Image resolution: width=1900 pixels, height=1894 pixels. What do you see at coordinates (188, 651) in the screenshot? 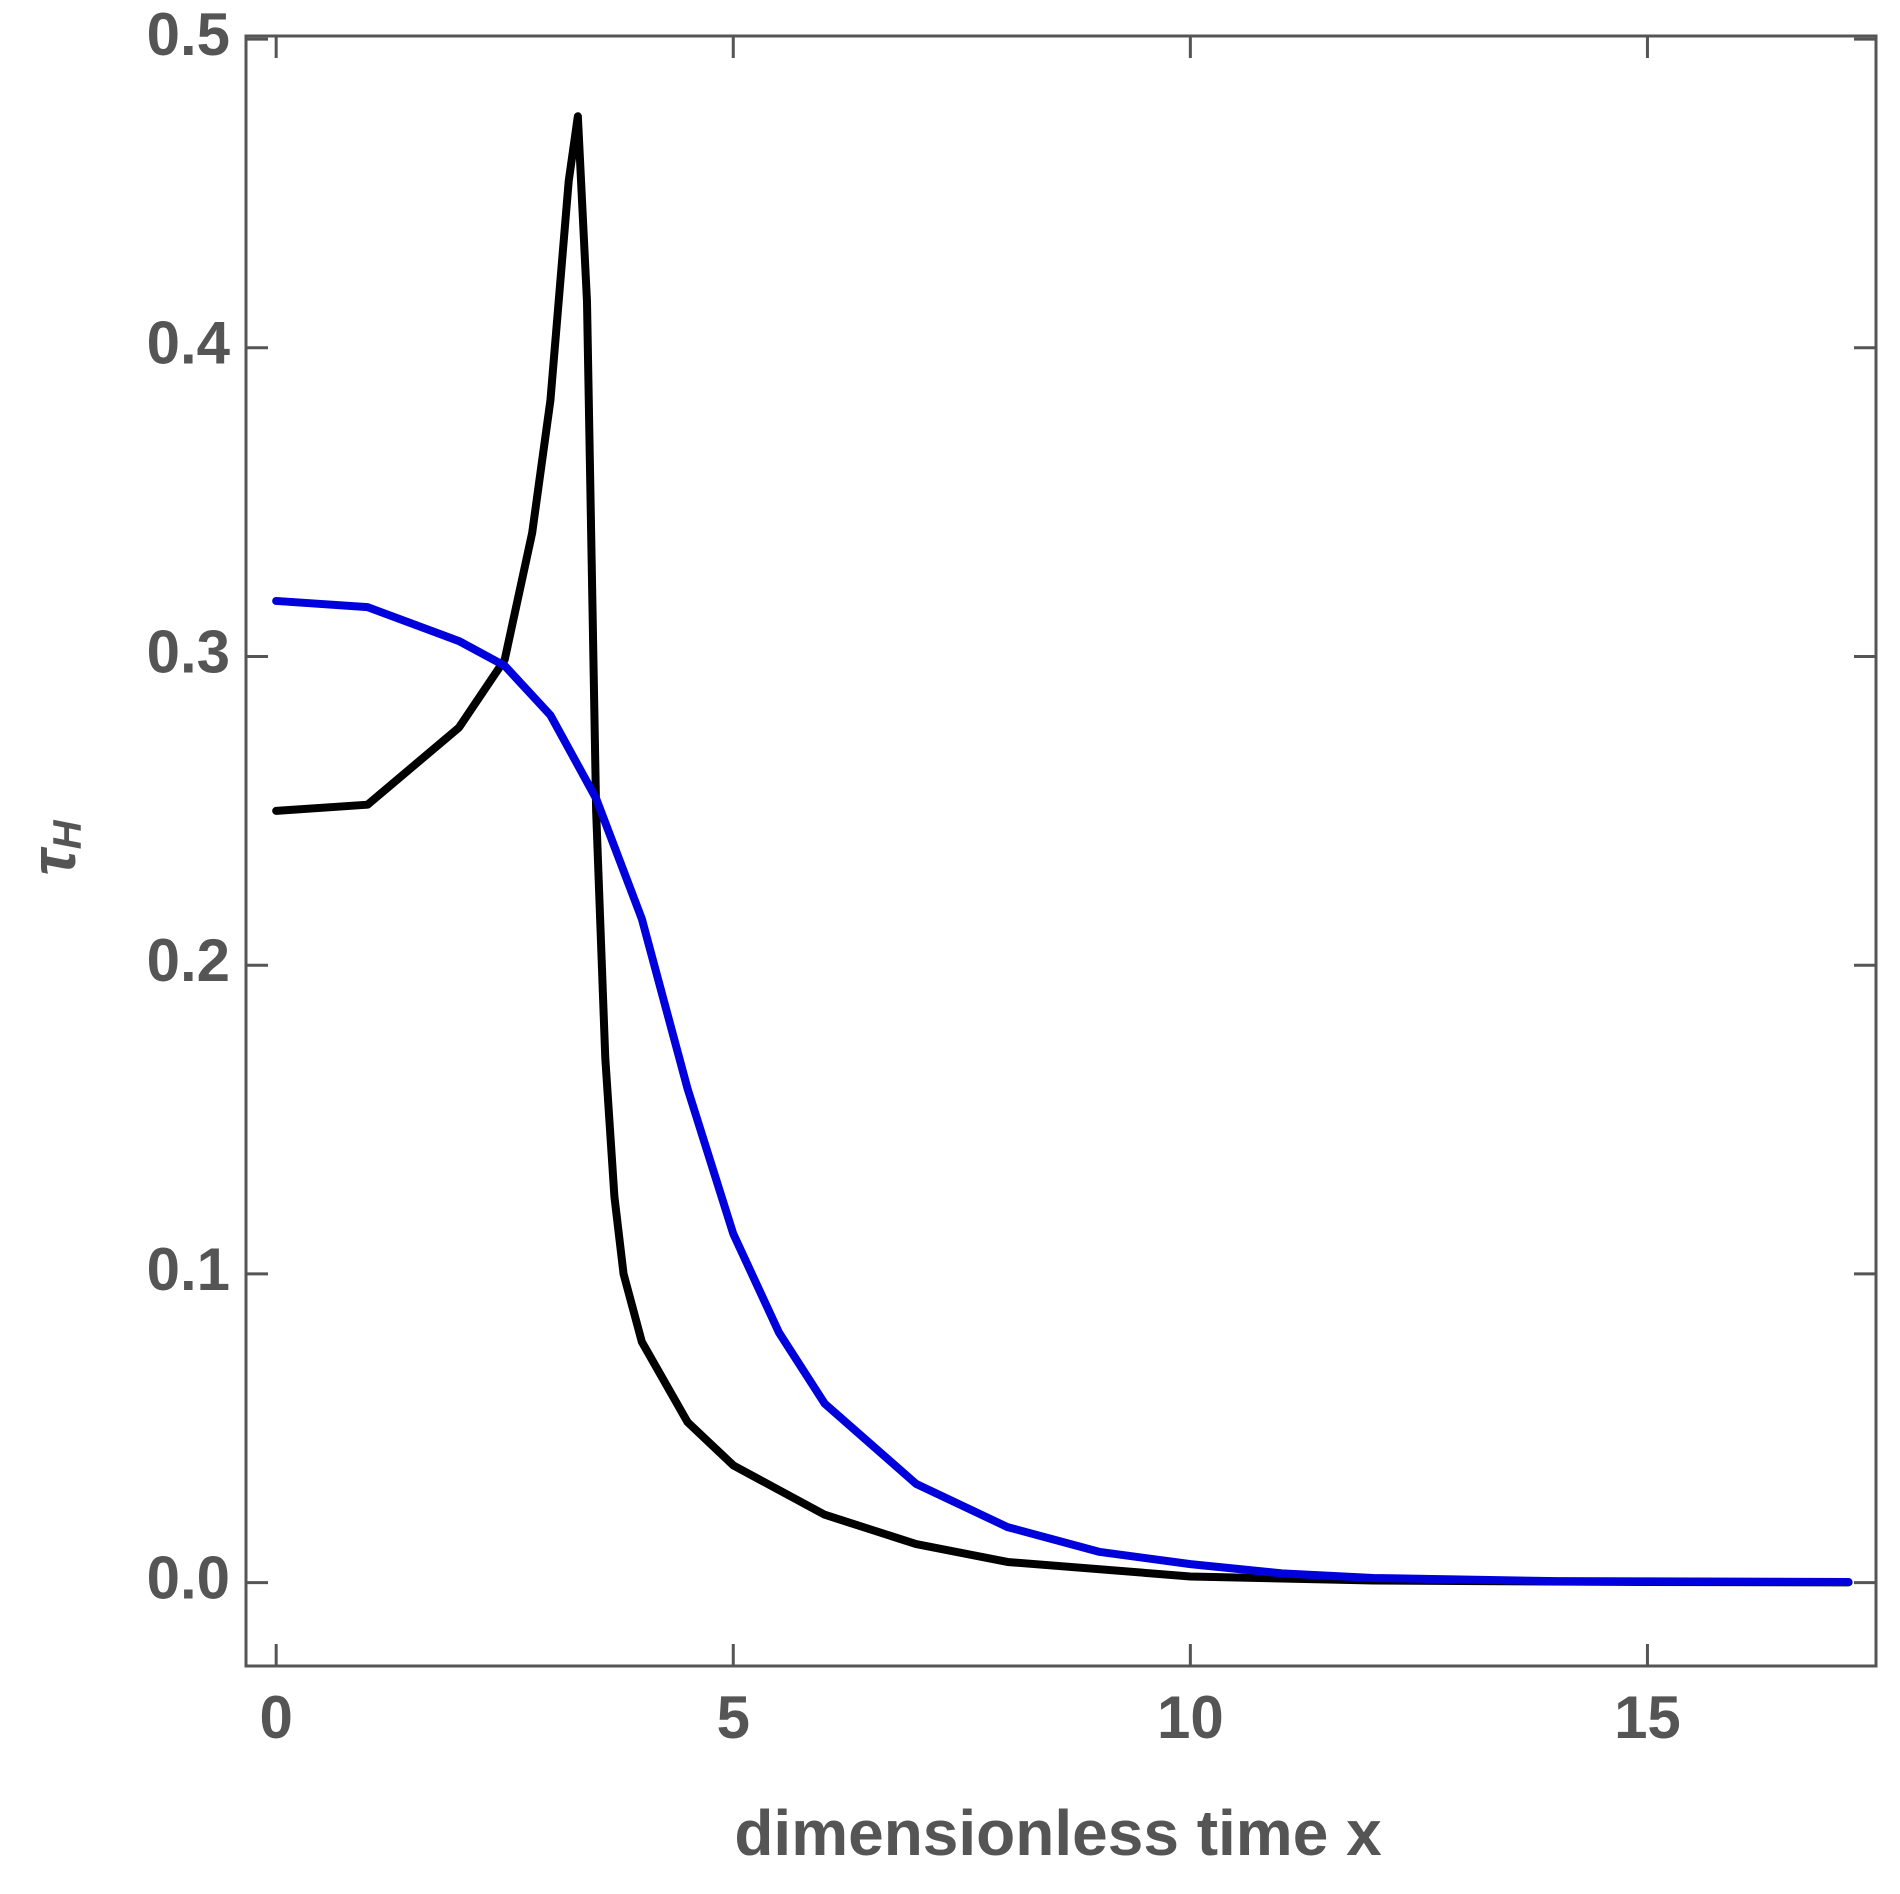
I see `y-tick-label: 0.3` at bounding box center [188, 651].